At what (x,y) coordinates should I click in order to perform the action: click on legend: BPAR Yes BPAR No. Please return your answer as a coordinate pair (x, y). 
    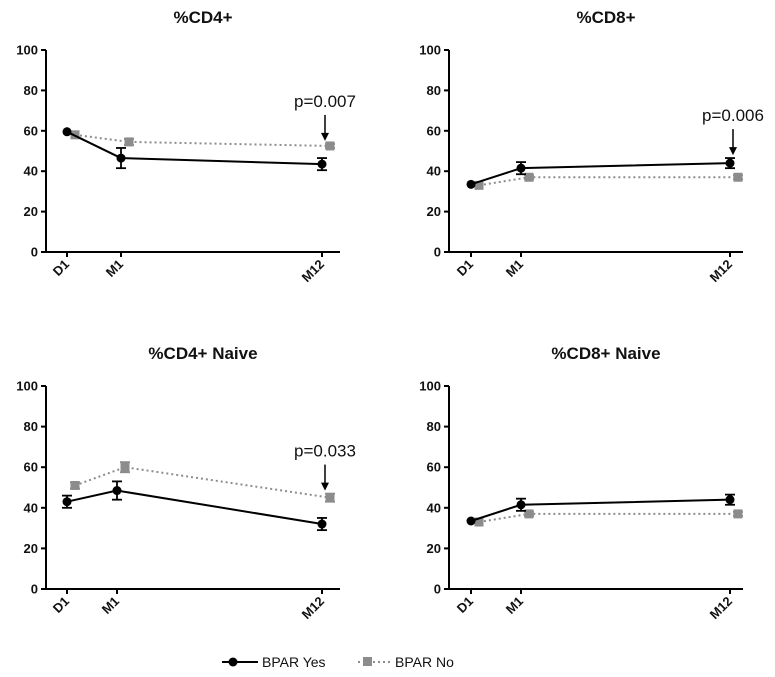
    Looking at the image, I should click on (338, 662).